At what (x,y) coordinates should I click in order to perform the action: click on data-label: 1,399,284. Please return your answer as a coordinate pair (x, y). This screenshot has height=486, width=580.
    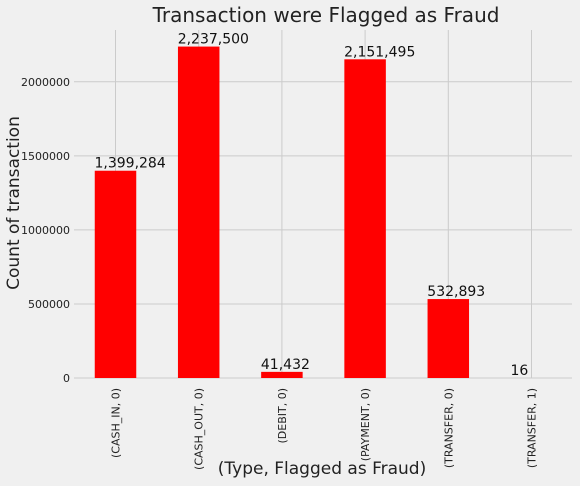
    Looking at the image, I should click on (130, 164).